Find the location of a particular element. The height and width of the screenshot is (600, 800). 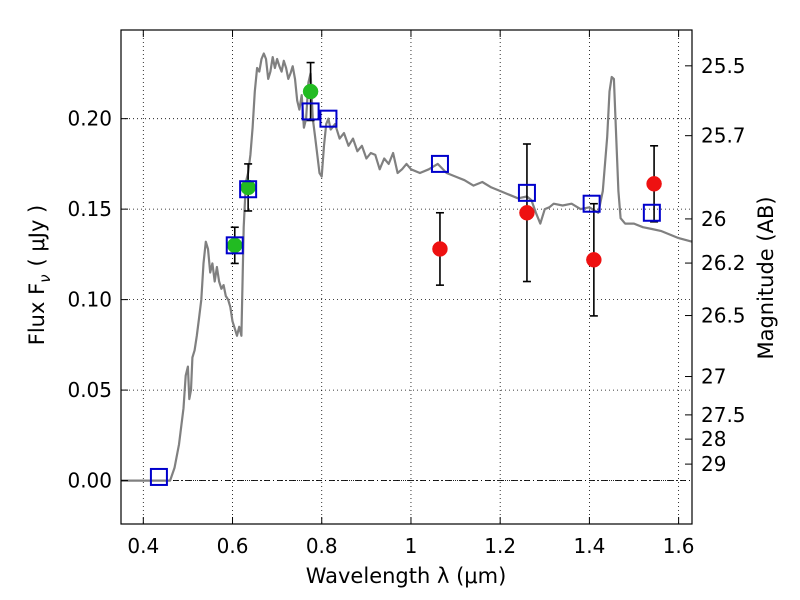

y-ticks: 0.00 0.05 0.10 0.15 0.20 is located at coordinates (97, 300).